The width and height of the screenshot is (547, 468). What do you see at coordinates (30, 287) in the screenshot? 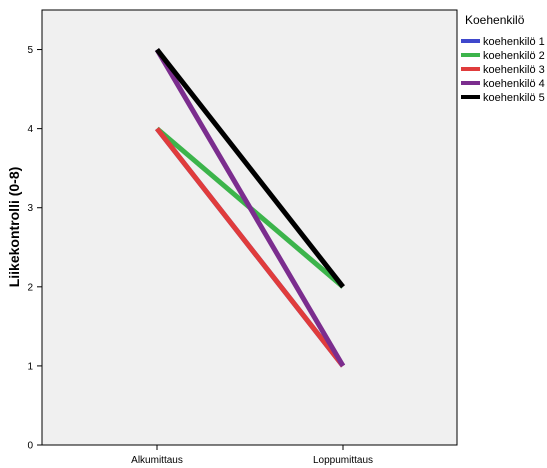
I see `y-tick-label: 2` at bounding box center [30, 287].